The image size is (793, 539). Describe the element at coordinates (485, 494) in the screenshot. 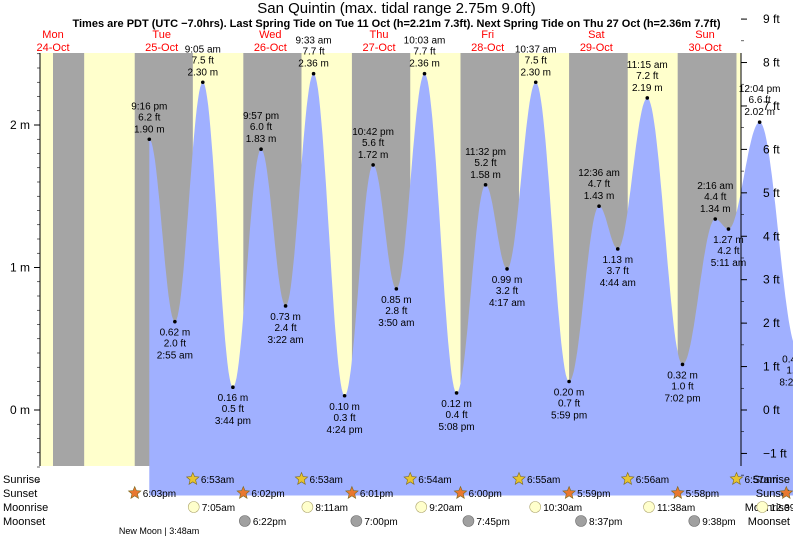

I see `sunset-time: 6:00pm` at that location.